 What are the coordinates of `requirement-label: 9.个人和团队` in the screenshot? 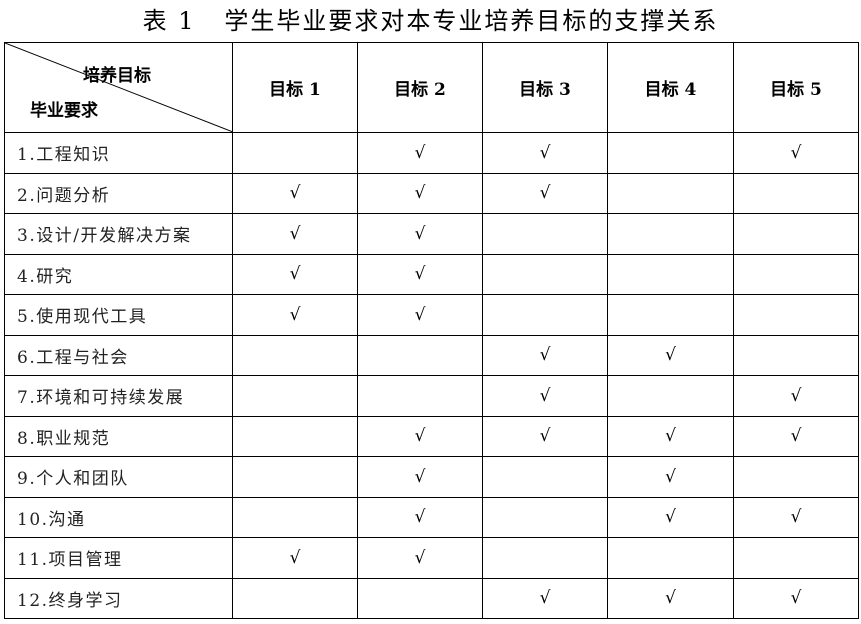 It's located at (118, 477).